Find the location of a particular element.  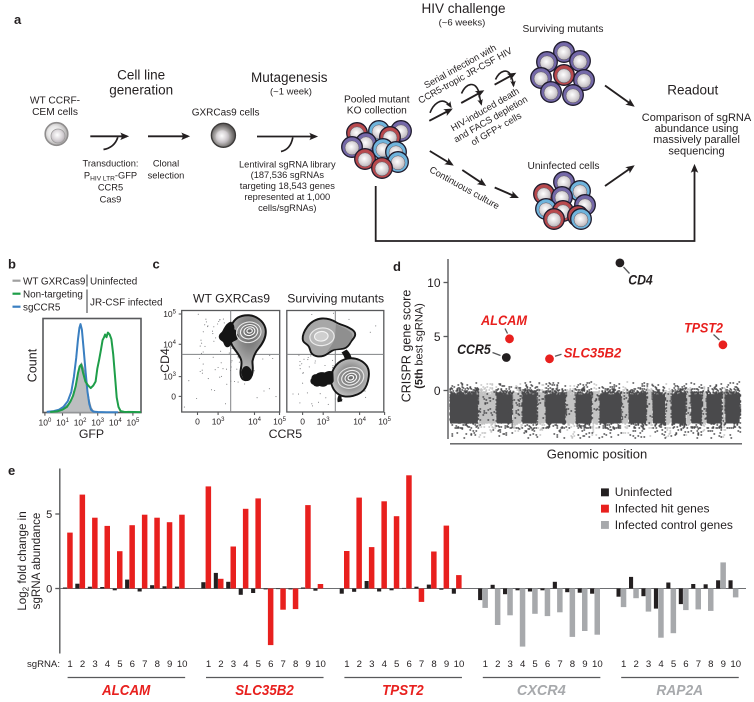

svg-text: RAP2A is located at coordinates (679, 690).